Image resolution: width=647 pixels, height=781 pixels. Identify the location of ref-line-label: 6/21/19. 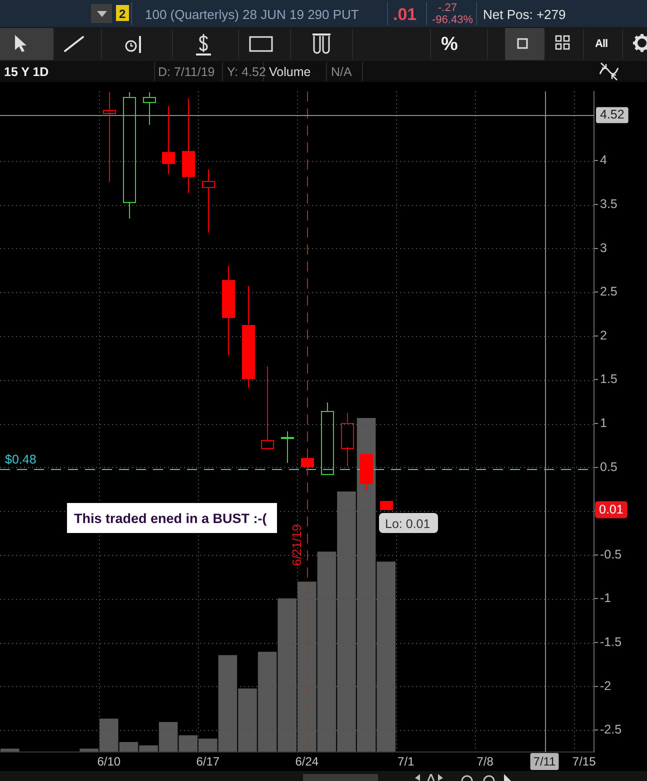
(297, 545).